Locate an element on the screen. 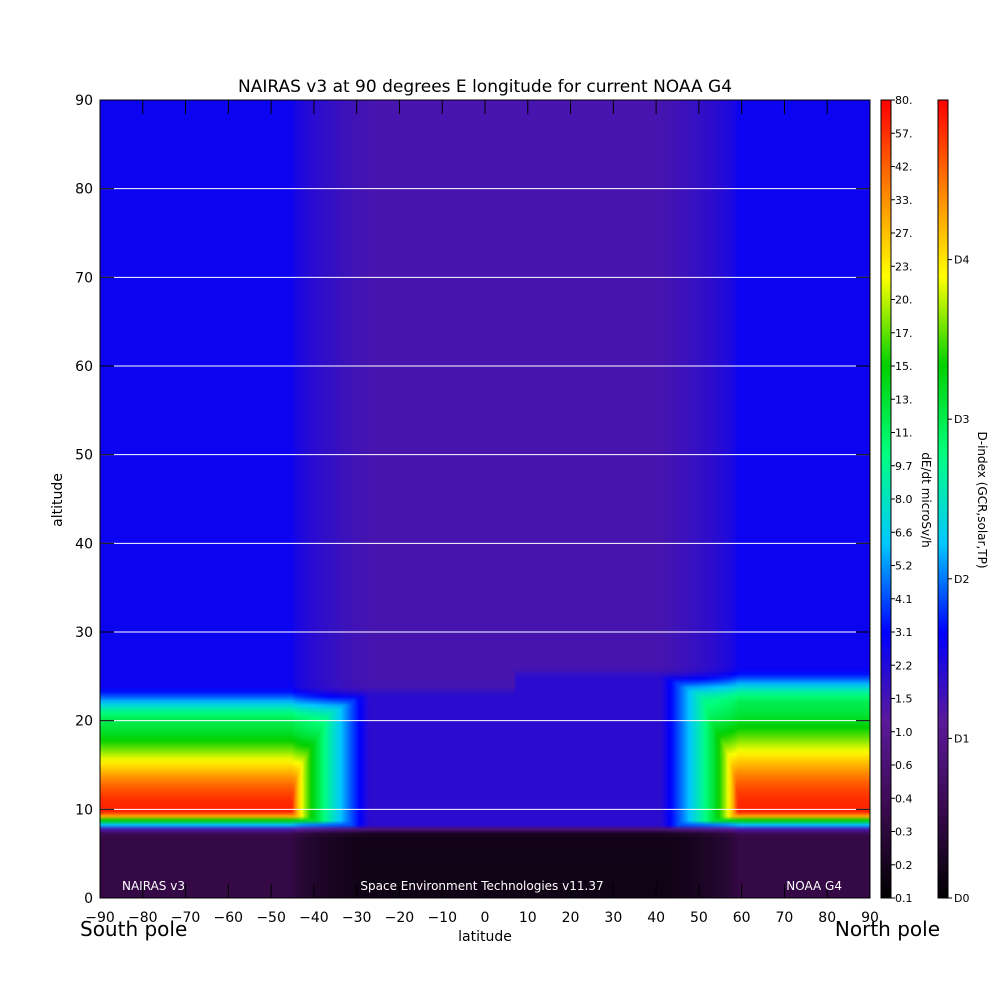 The width and height of the screenshot is (1000, 1000). y-tick-label-60: 60 is located at coordinates (84, 367).